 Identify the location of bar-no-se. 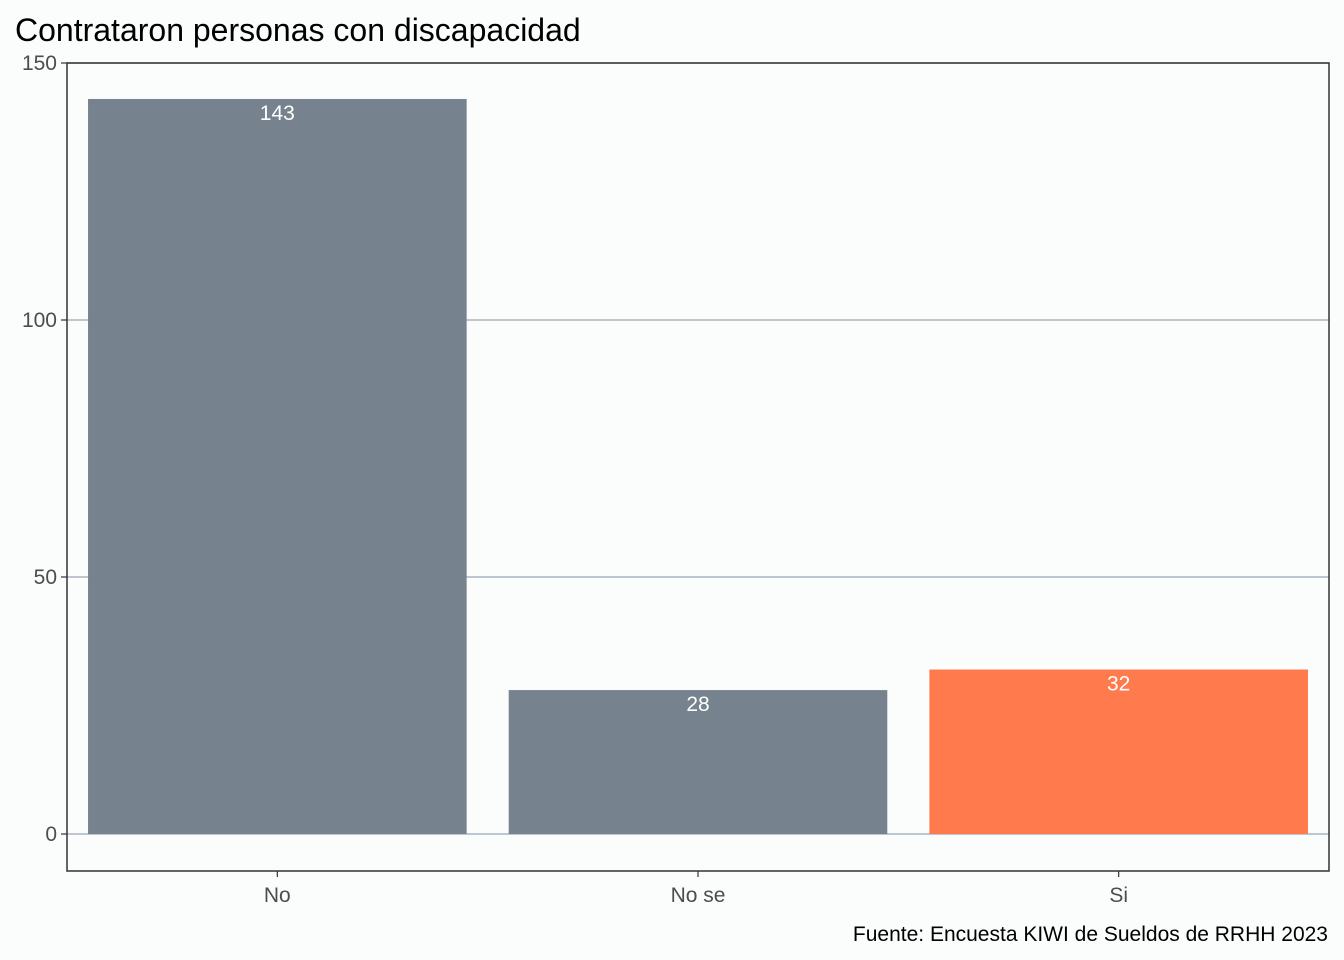
(698, 762).